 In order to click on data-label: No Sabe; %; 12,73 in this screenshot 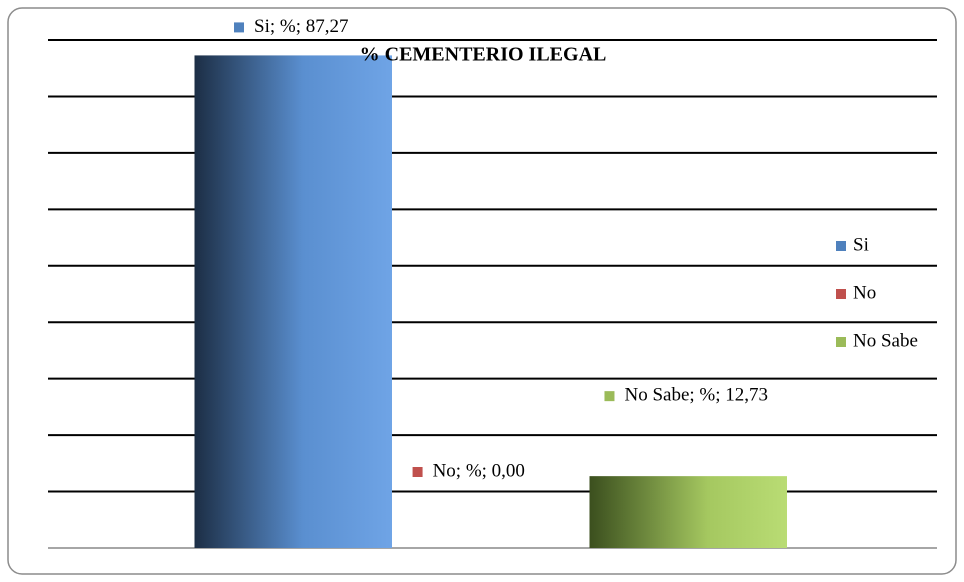, I will do `click(696, 395)`.